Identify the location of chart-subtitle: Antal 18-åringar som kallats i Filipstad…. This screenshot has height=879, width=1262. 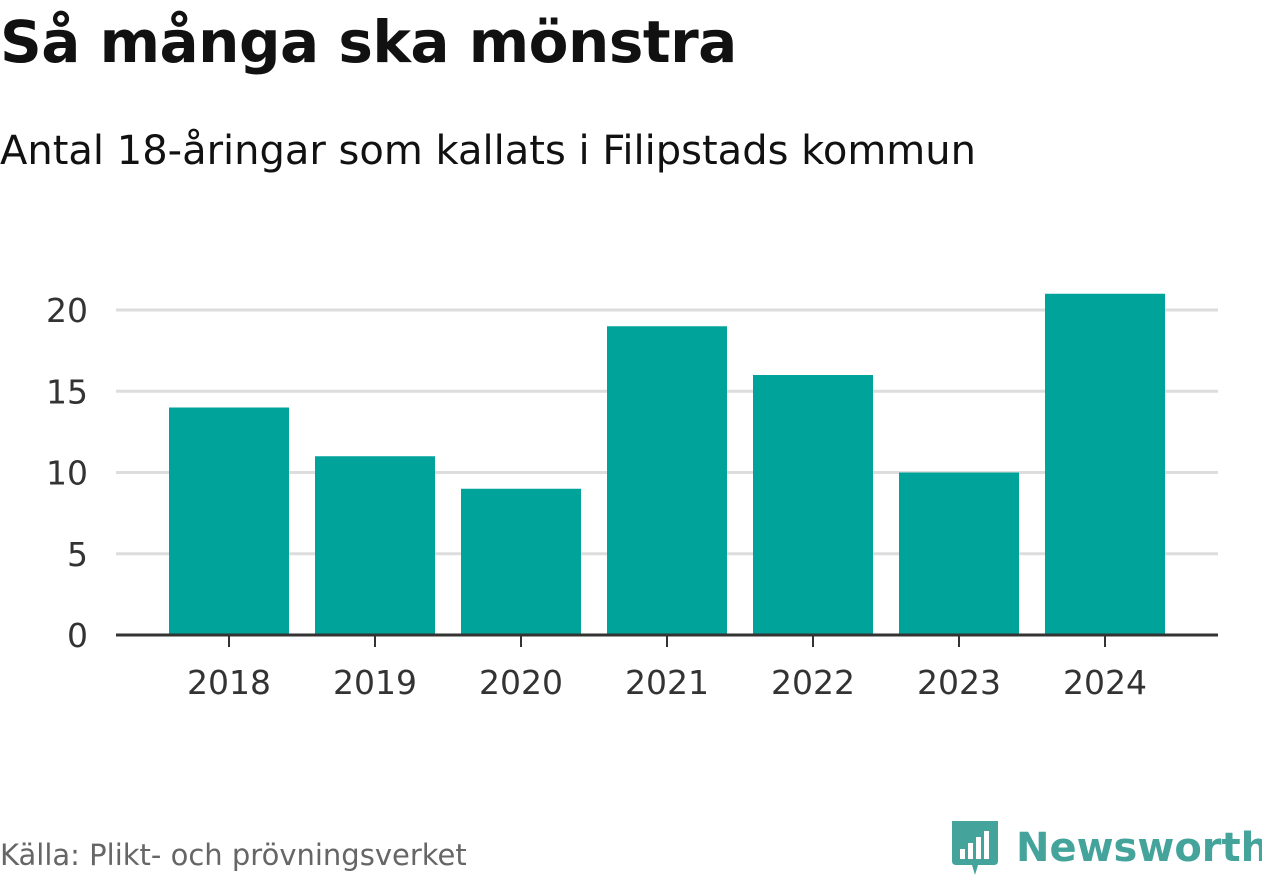
(488, 151).